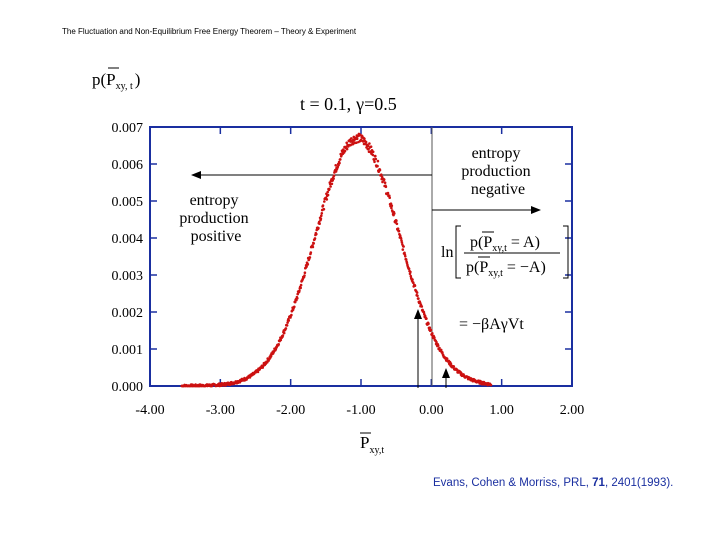 The height and width of the screenshot is (540, 720). What do you see at coordinates (290, 410) in the screenshot?
I see `x-tick-label: -2.00` at bounding box center [290, 410].